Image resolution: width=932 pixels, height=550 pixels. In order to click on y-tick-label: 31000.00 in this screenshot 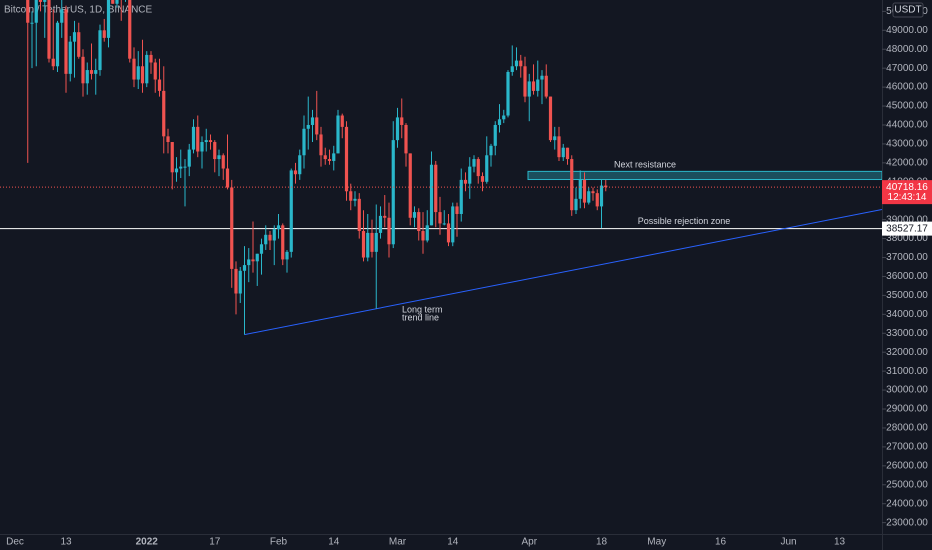, I will do `click(907, 371)`.